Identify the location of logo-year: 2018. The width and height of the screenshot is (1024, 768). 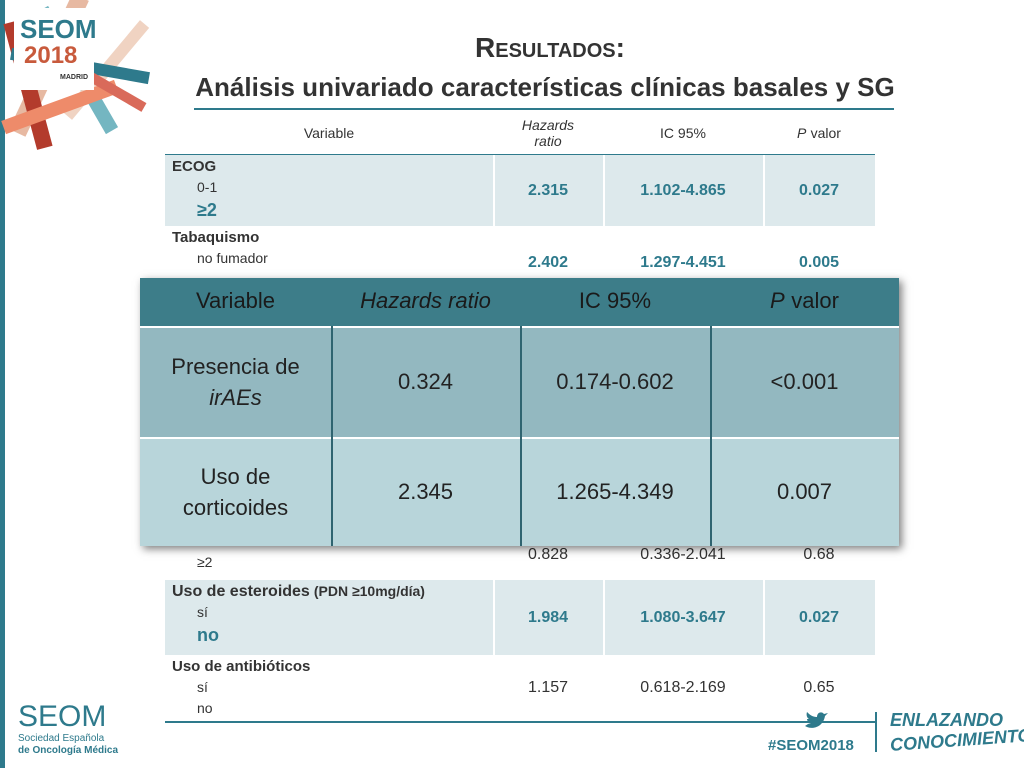
(51, 55).